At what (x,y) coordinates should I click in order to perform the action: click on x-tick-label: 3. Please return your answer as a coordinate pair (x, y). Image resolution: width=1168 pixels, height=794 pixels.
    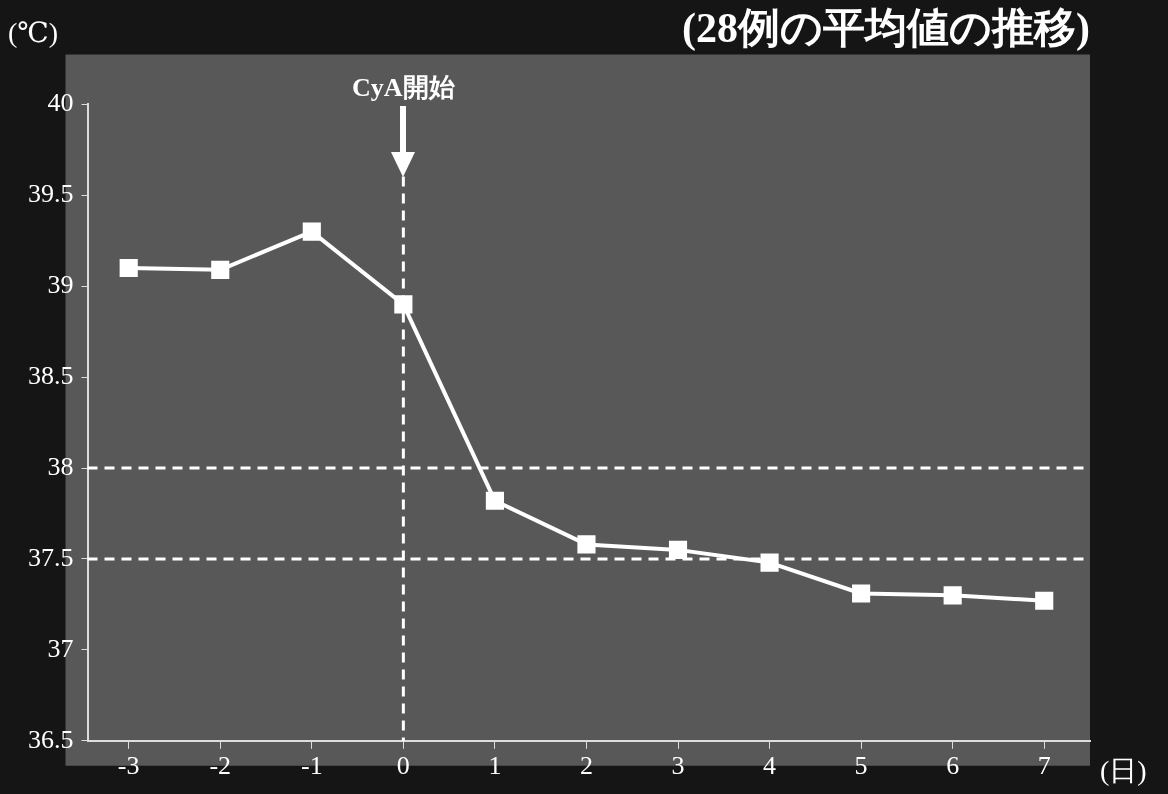
    Looking at the image, I should click on (678, 766).